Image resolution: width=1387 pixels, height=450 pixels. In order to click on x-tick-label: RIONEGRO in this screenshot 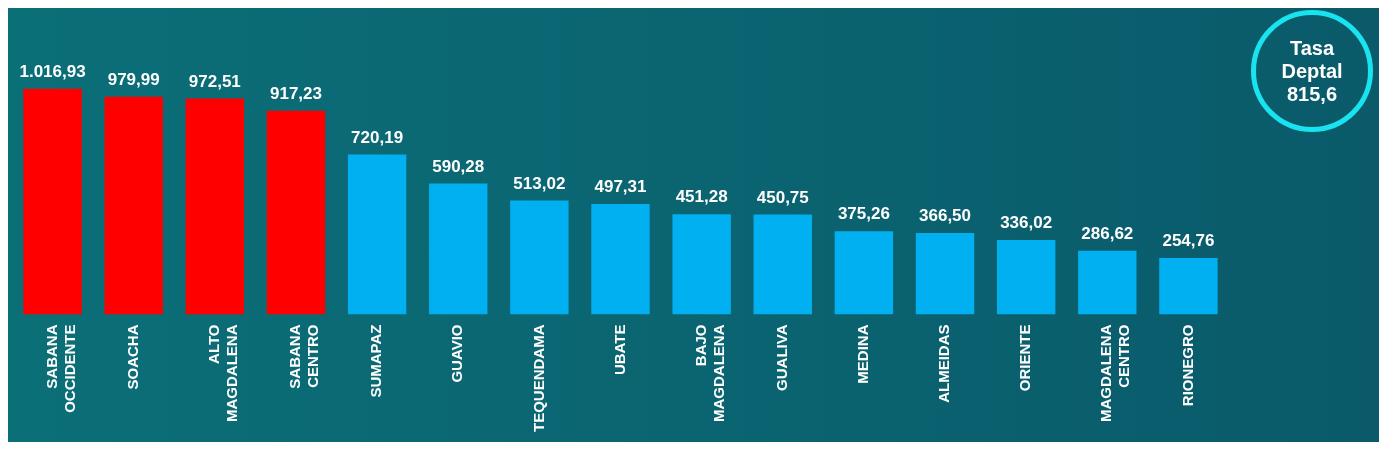, I will do `click(1187, 365)`.